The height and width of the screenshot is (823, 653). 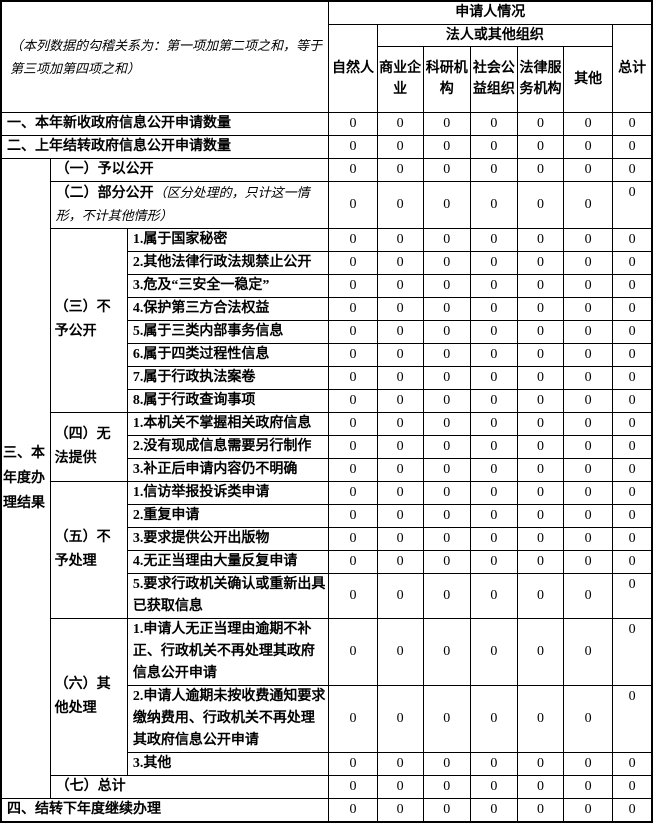 What do you see at coordinates (228, 538) in the screenshot?
I see `row-label-cell: 3.要求提供公开出版物` at bounding box center [228, 538].